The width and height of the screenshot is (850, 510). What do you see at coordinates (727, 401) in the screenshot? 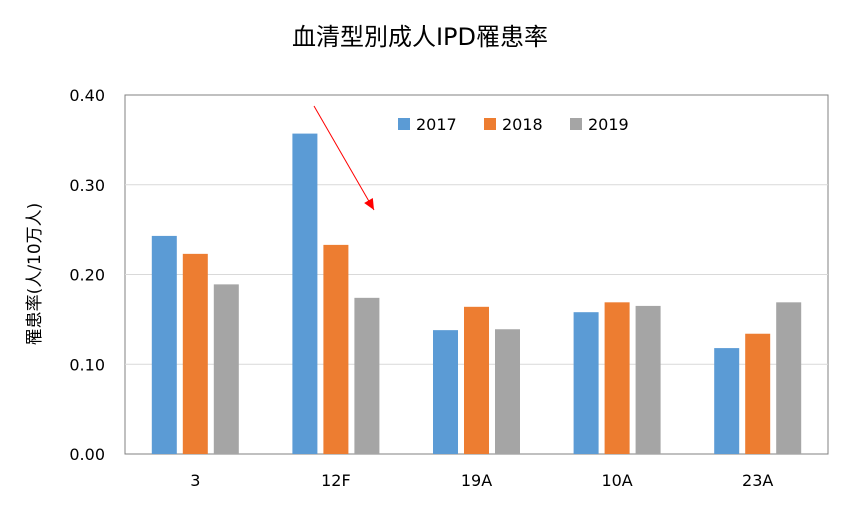
I see `bar-2017-23A` at bounding box center [727, 401].